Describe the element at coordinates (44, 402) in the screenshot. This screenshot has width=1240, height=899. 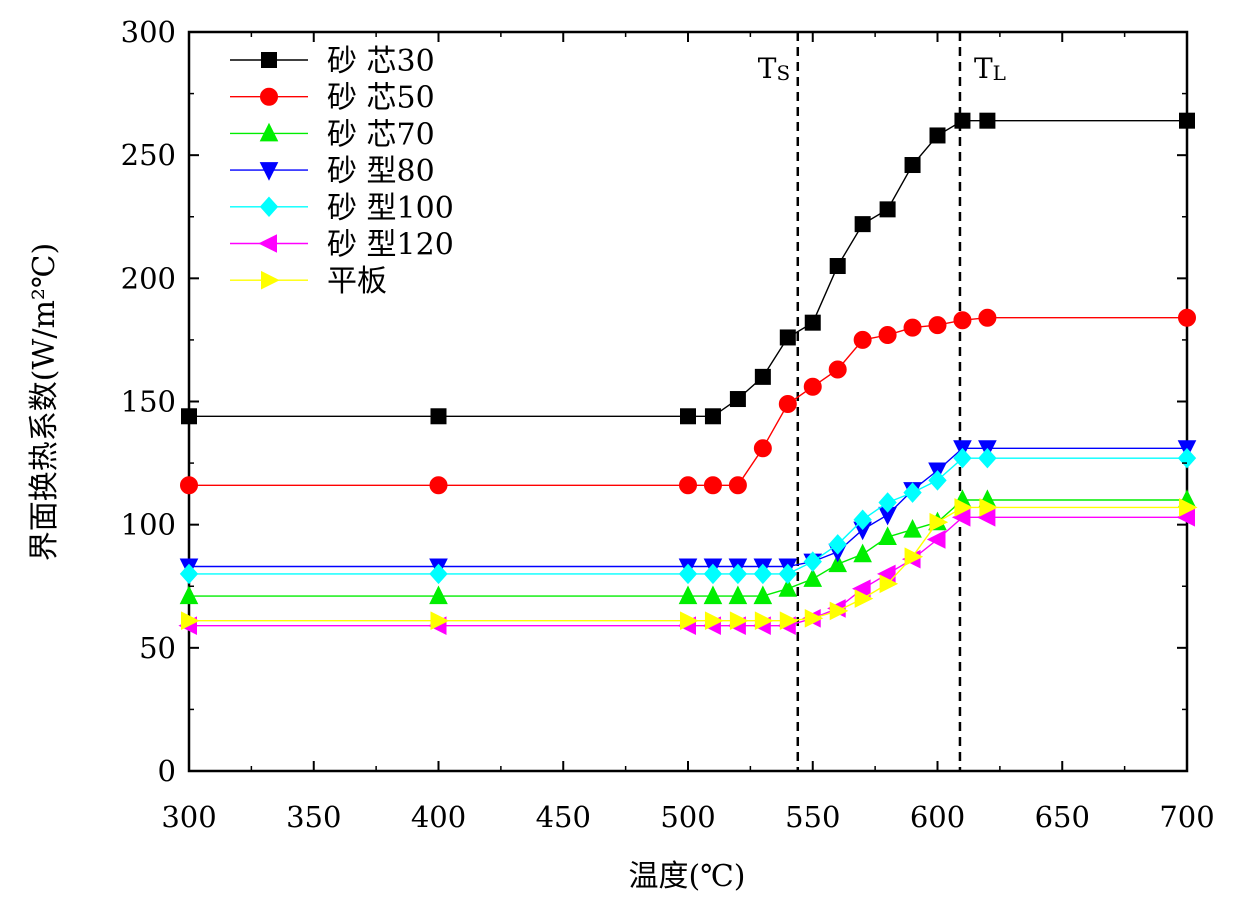
I see `y-axis-title: 界面换热系数(W/m²℃)` at that location.